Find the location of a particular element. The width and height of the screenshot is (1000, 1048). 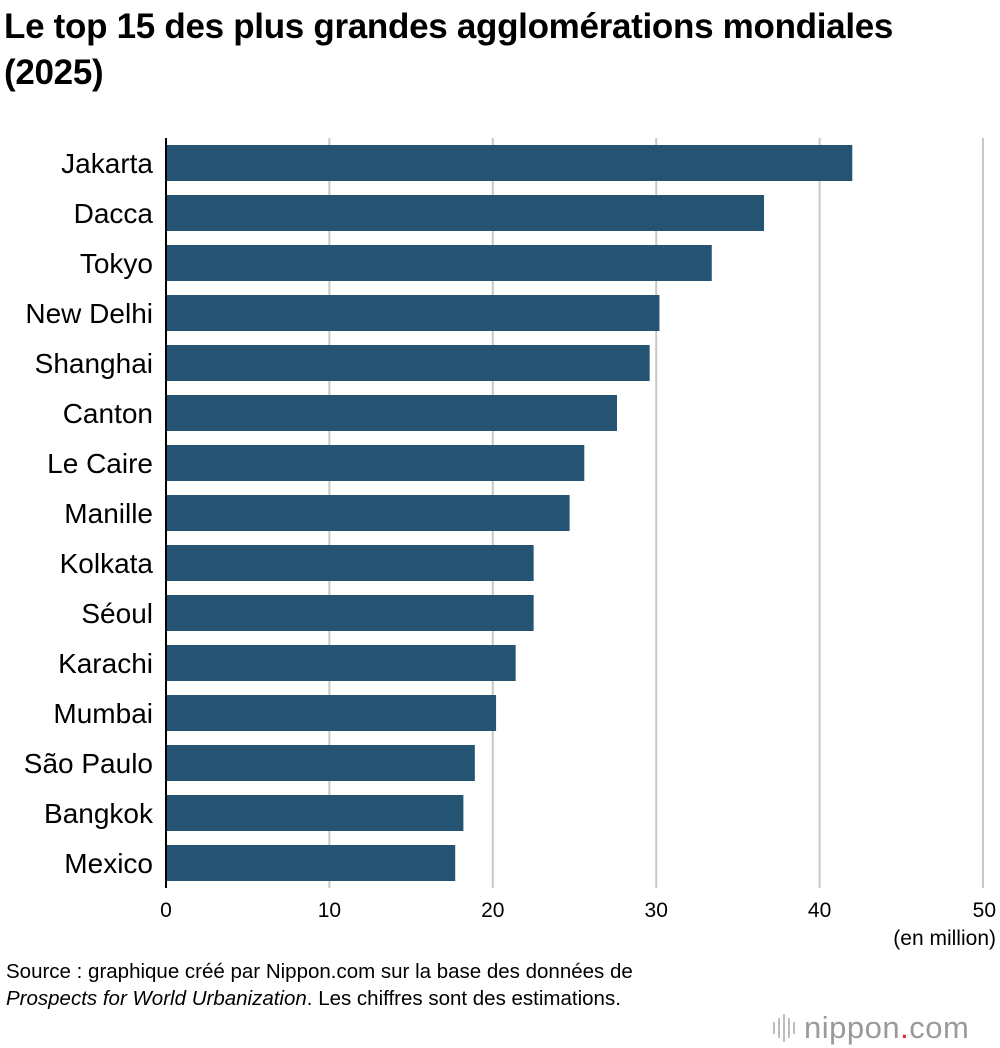

nippon-logo: nippon.com is located at coordinates (871, 1028).